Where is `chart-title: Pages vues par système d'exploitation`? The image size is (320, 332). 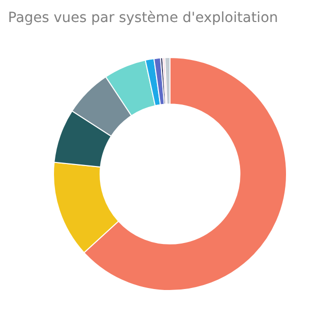 chart-title: Pages vues par système d'exploitation is located at coordinates (143, 18).